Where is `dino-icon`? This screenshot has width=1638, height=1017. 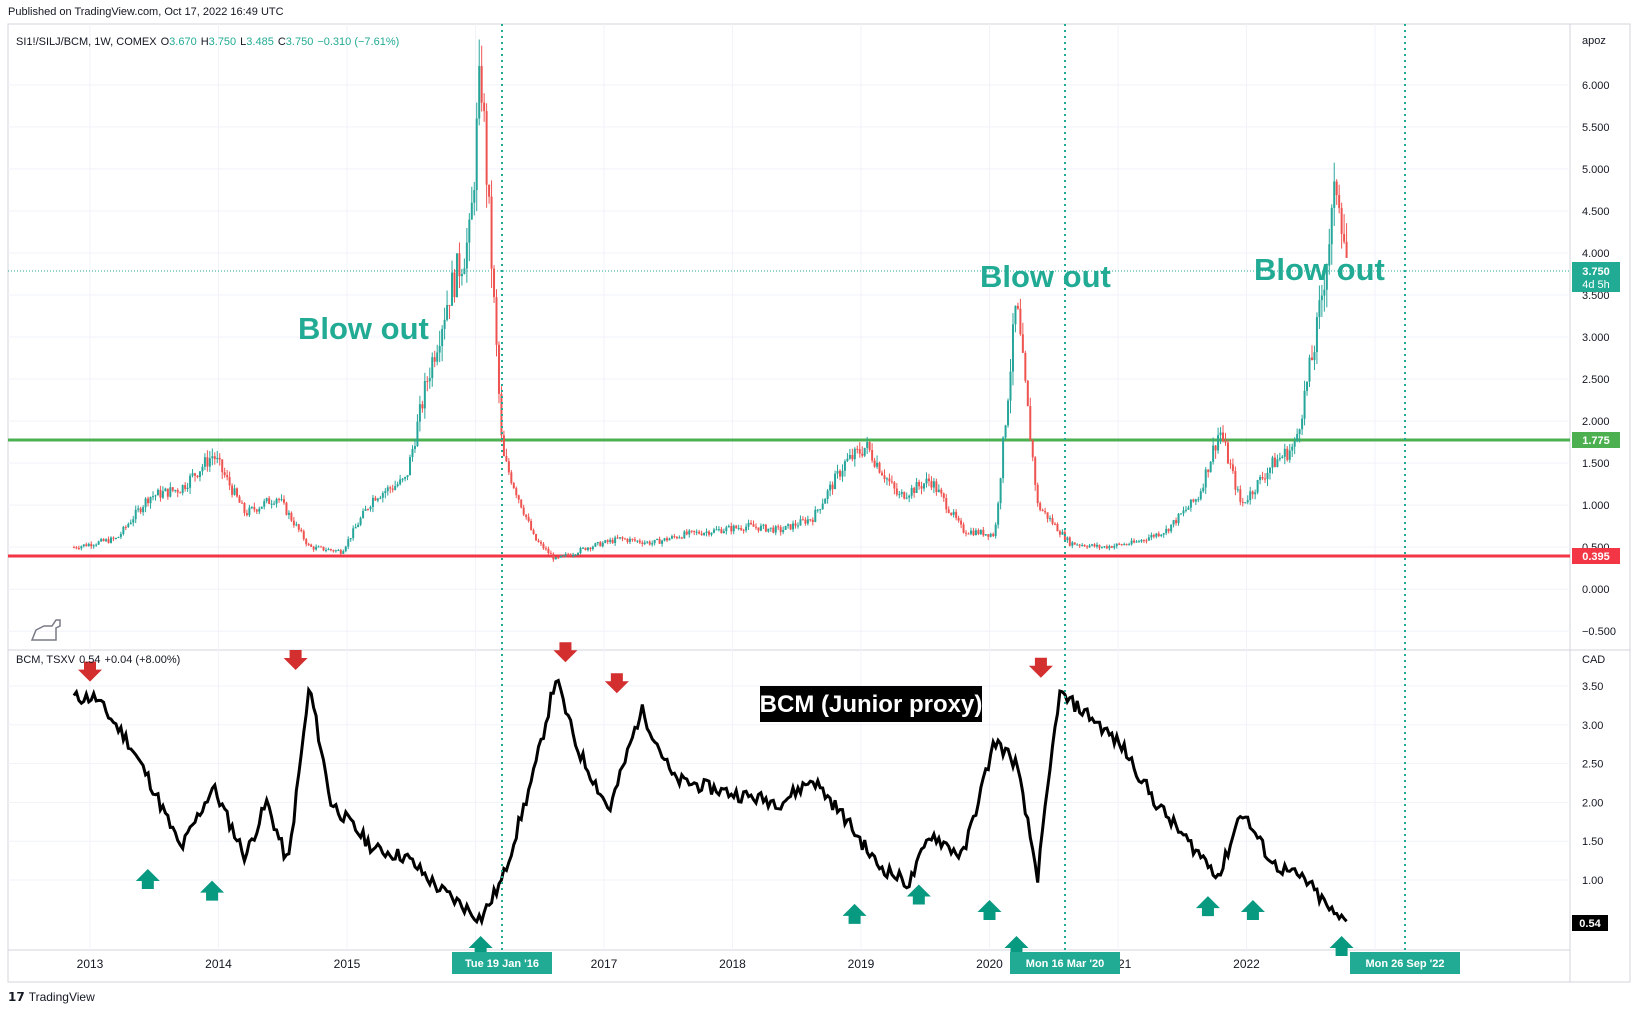 dino-icon is located at coordinates (45, 630).